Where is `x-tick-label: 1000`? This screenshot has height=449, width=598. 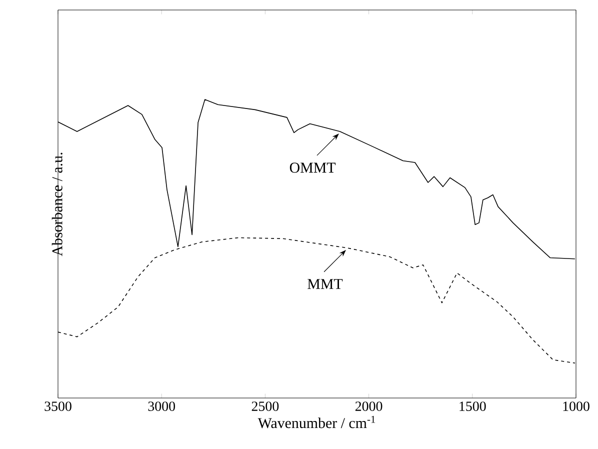
x-tick-label: 1000 is located at coordinates (576, 406).